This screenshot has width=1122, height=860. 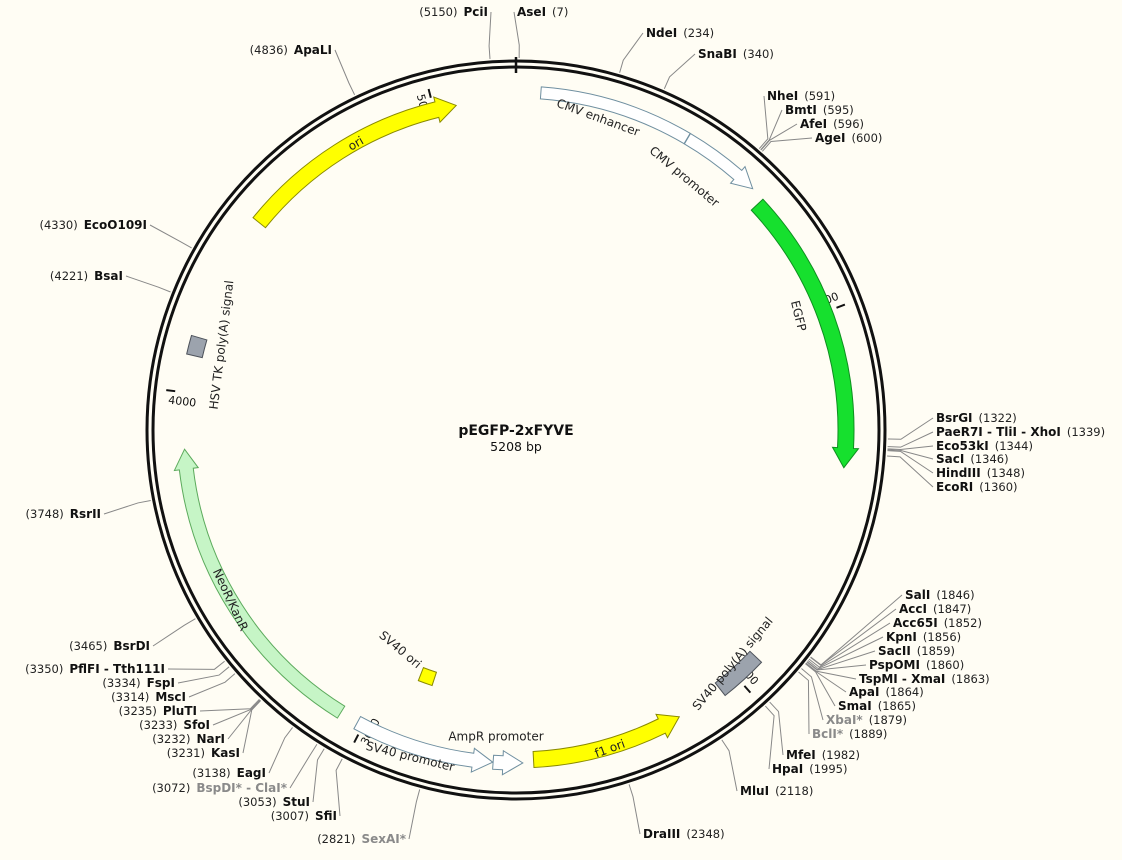 I want to click on site-position: (2118), so click(x=794, y=791).